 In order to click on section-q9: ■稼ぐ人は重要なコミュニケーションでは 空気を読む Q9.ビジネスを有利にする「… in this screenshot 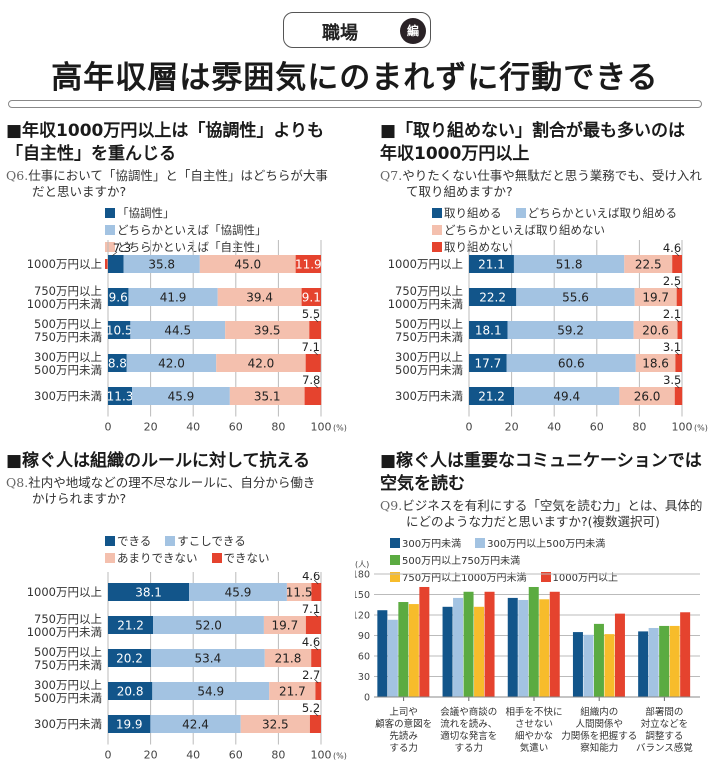, I will do `click(545, 490)`.